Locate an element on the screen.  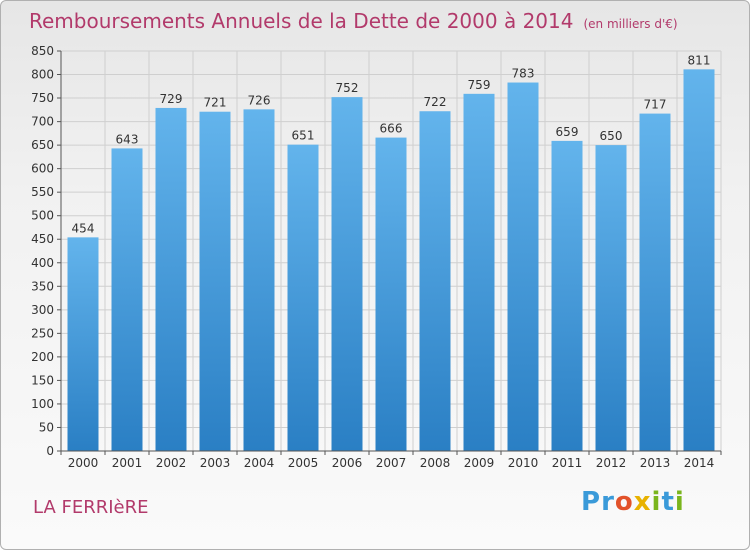
bar-value-label: 759 is located at coordinates (479, 85).